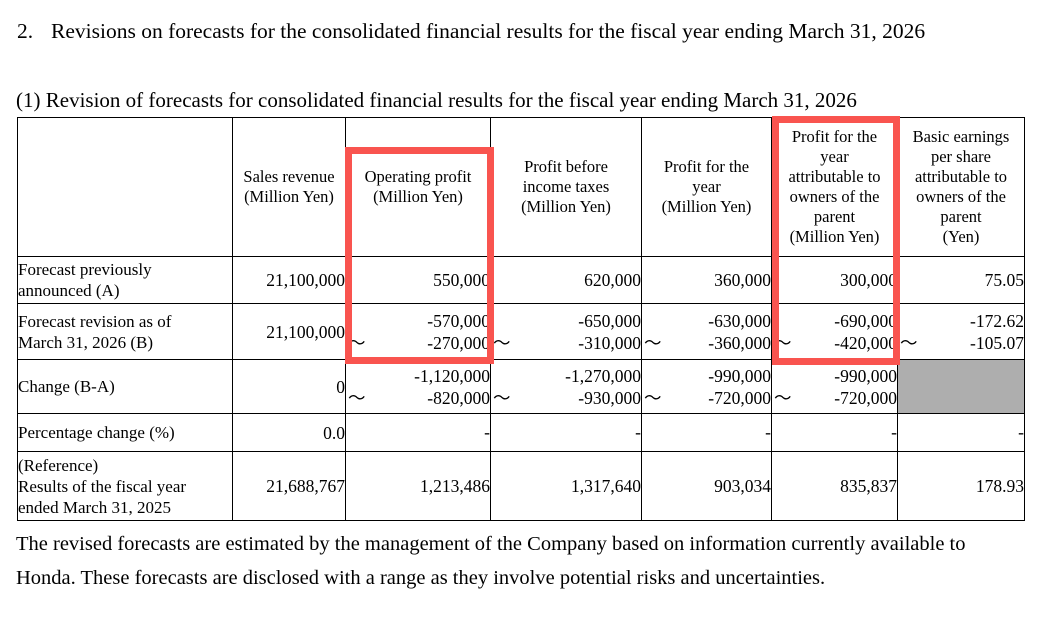 This screenshot has width=1041, height=636. I want to click on range-upper: -650,000, so click(609, 320).